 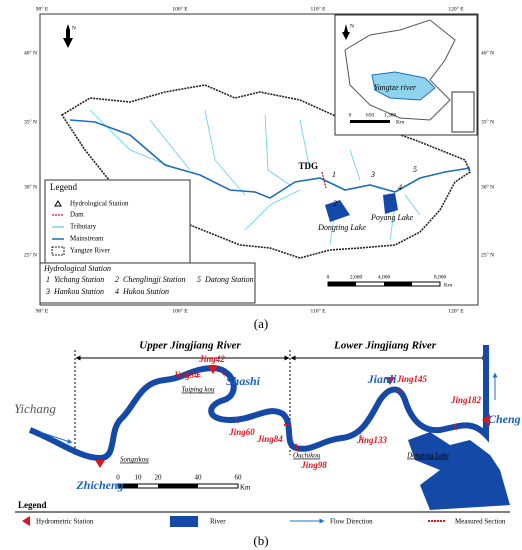 What do you see at coordinates (241, 432) in the screenshot?
I see `section-label: Jing60` at bounding box center [241, 432].